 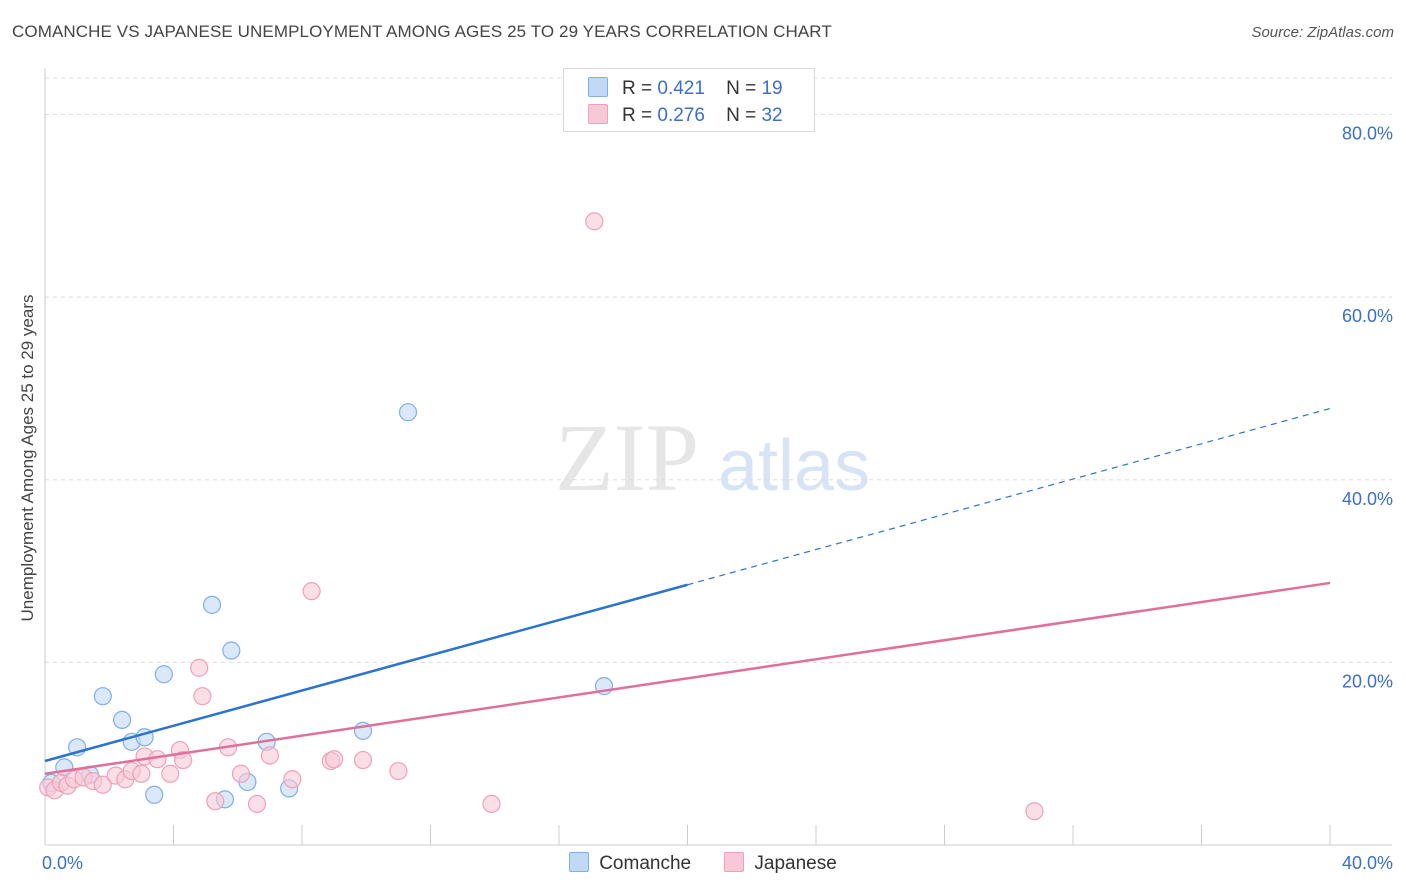 What do you see at coordinates (1367, 316) in the screenshot?
I see `y-tick-label: 60.0%` at bounding box center [1367, 316].